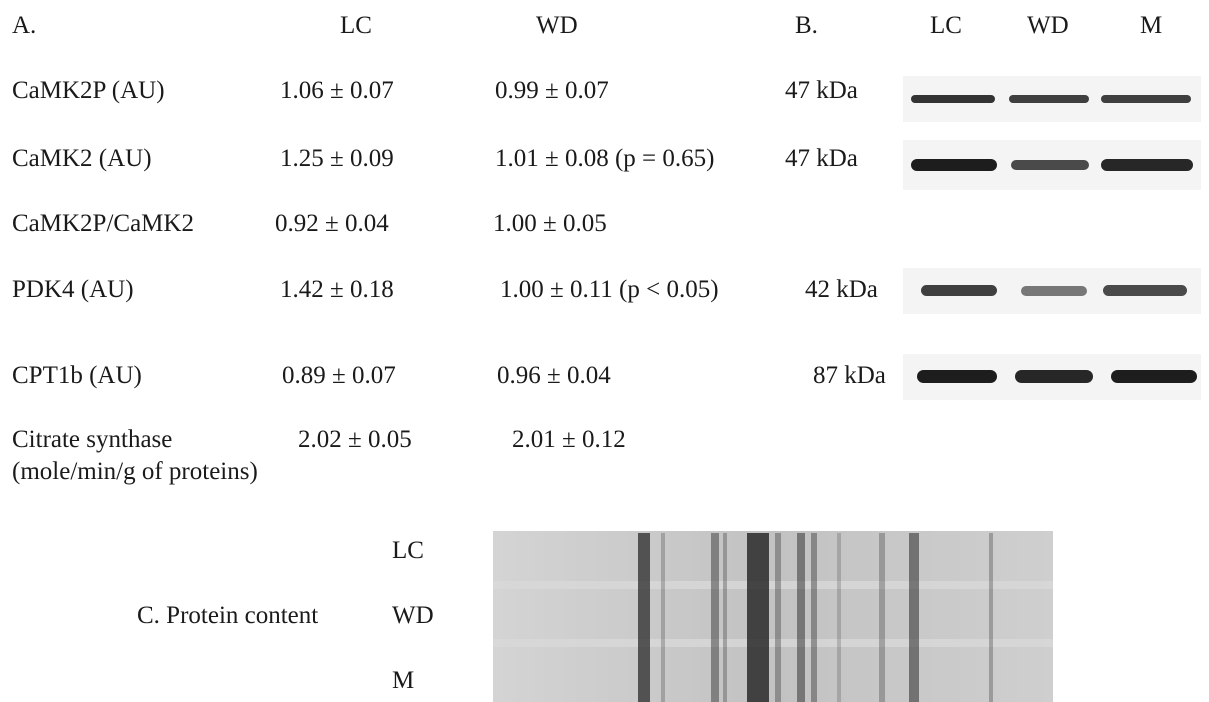 The height and width of the screenshot is (702, 1209). I want to click on row-lc-pdk4: 1.42 ± 0.18, so click(337, 289).